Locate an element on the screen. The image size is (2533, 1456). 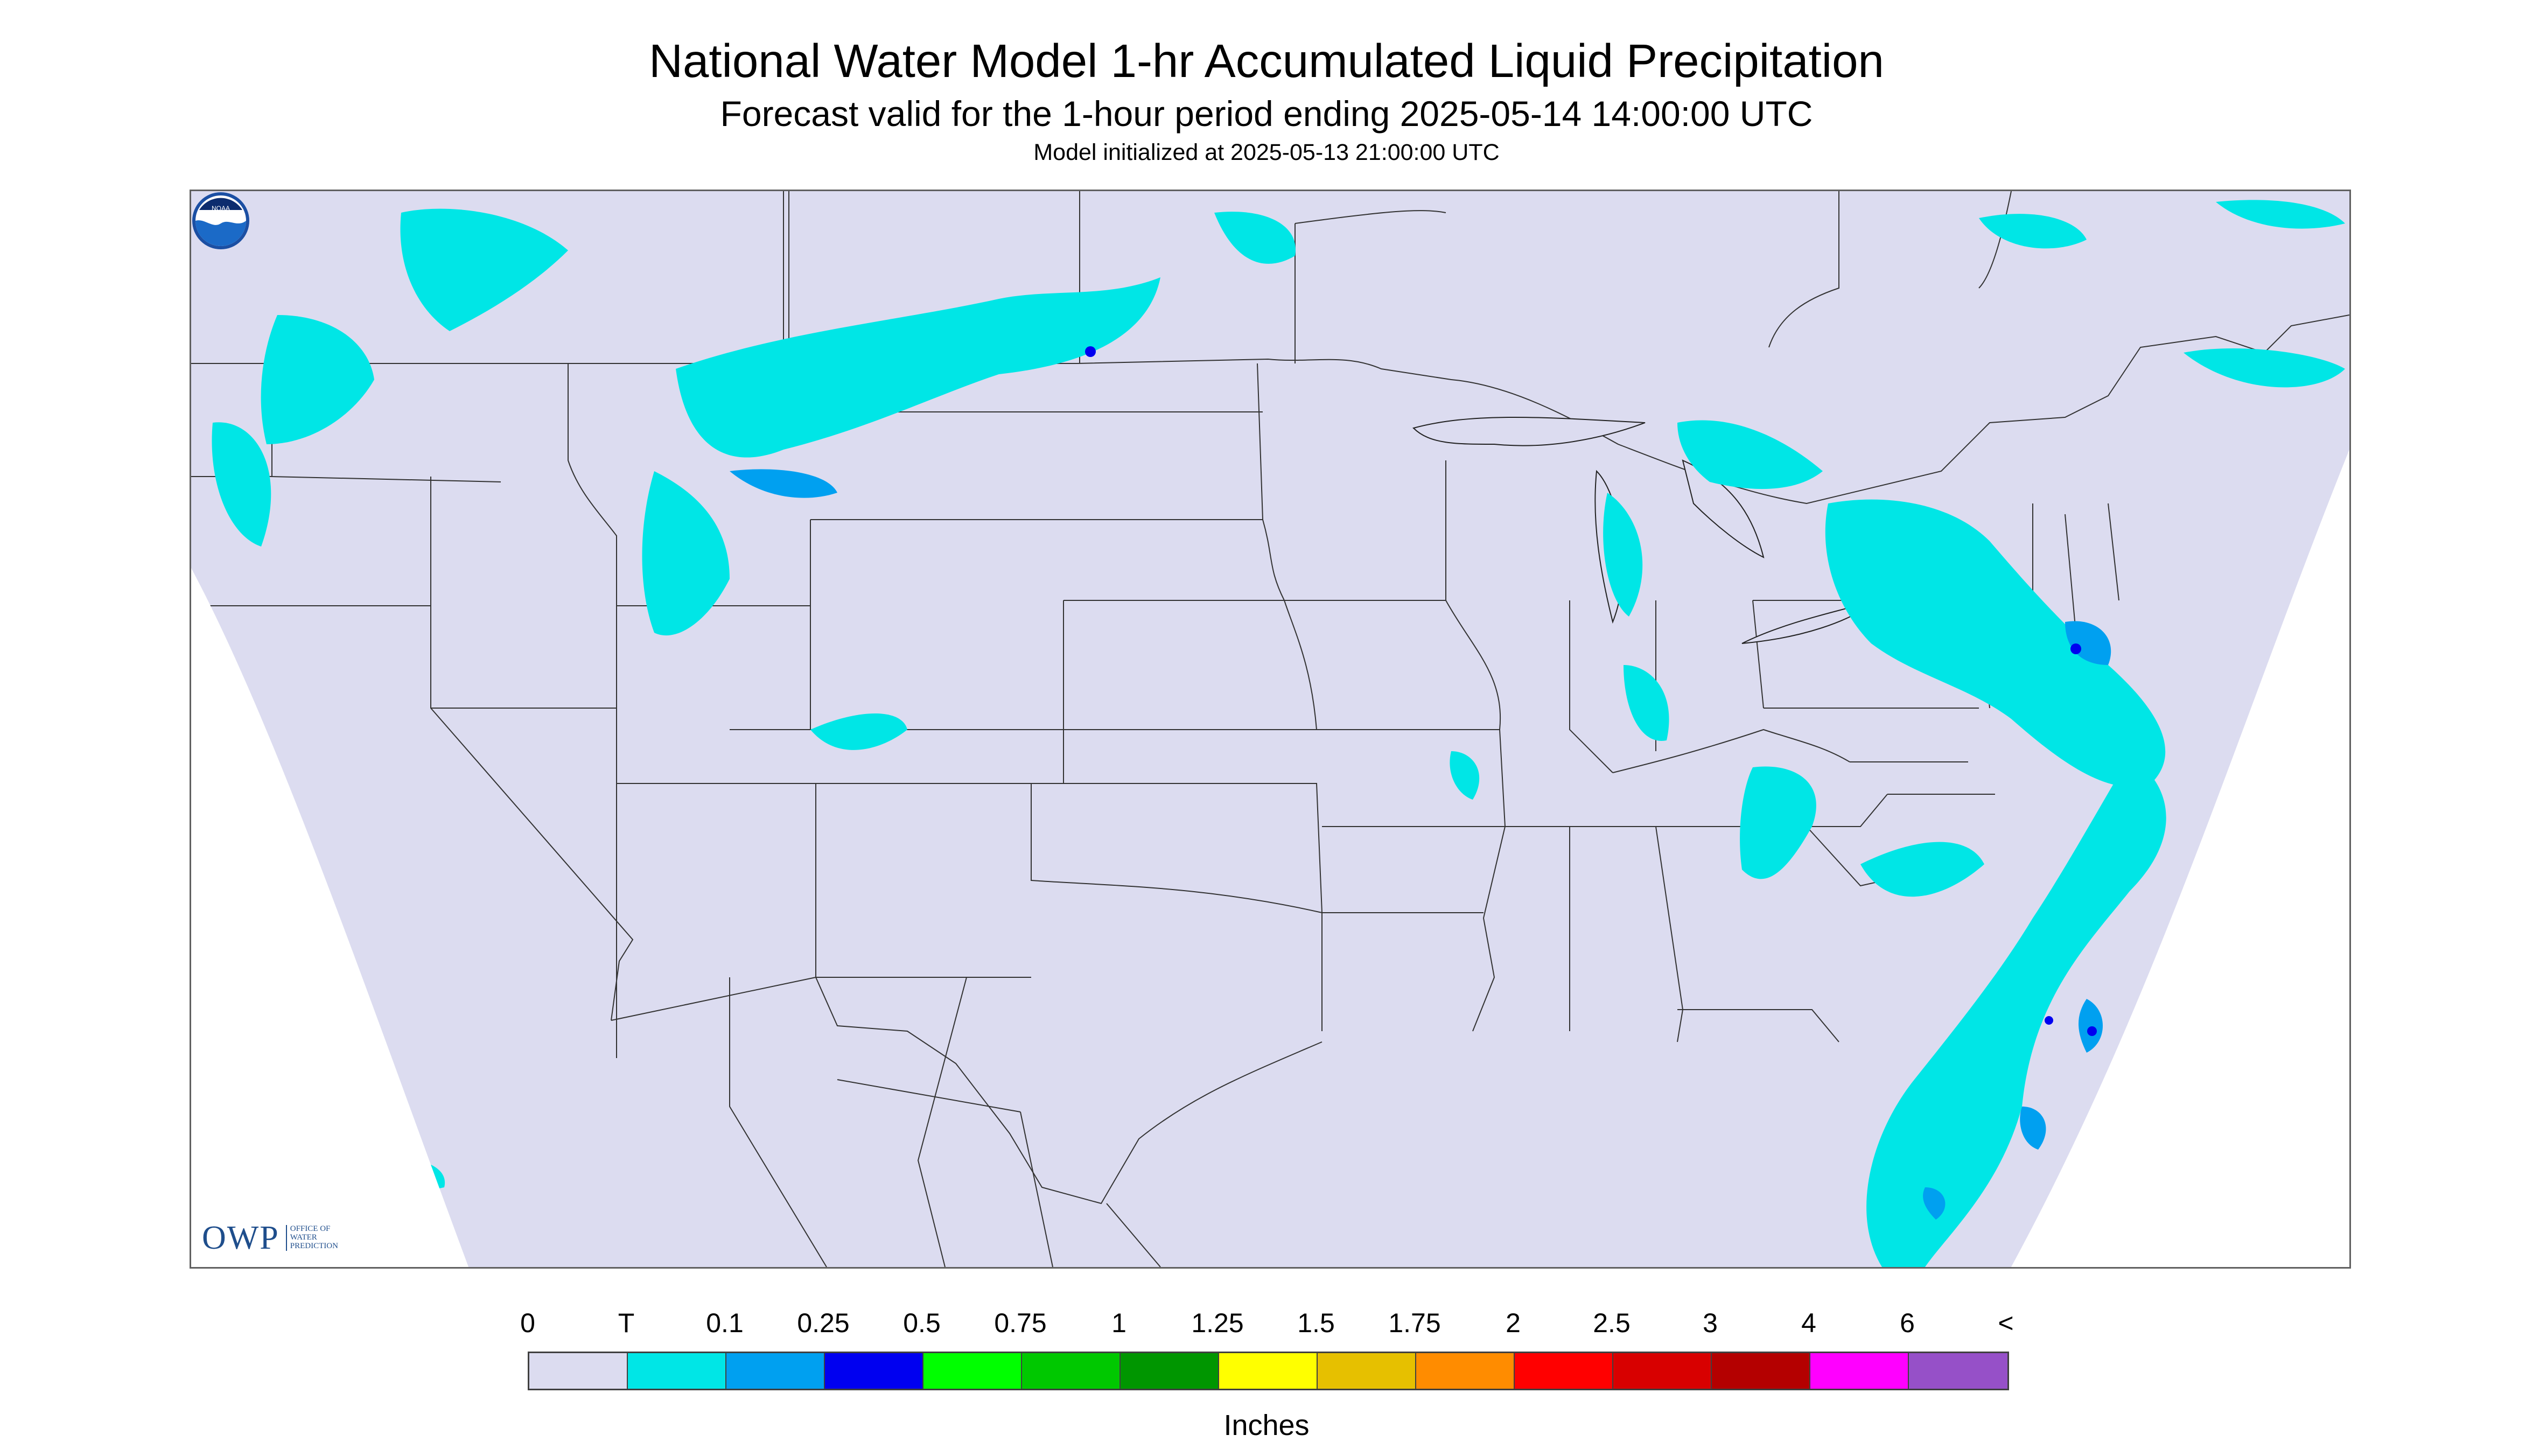
color-scale-legend is located at coordinates (1268, 1371).